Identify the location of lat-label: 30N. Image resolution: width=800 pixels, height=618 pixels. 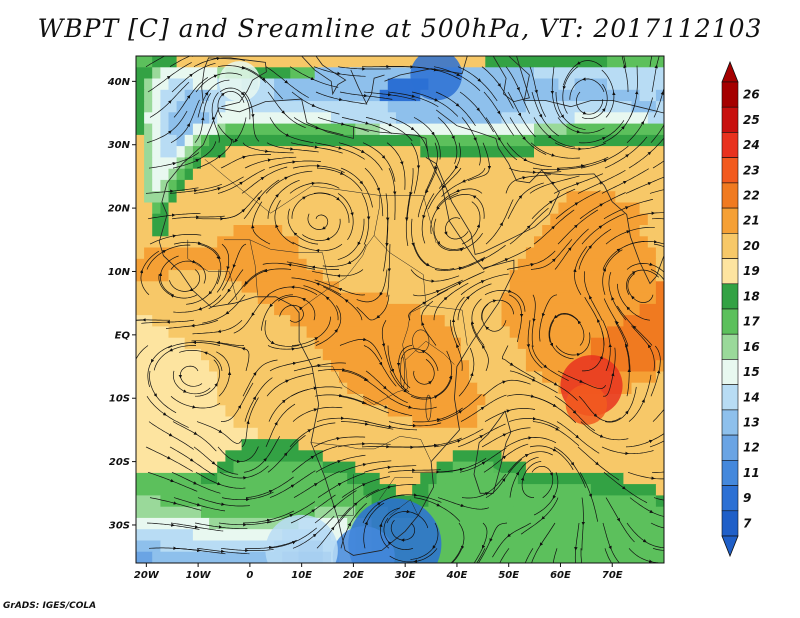
(119, 145).